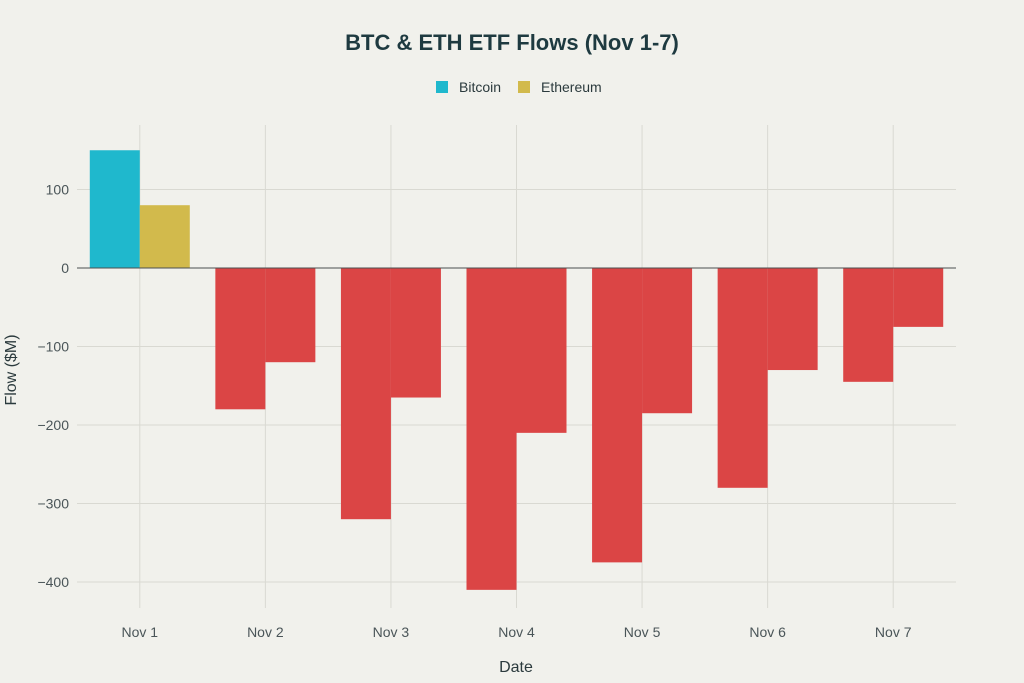  I want to click on y-tick-label: 100, so click(58, 190).